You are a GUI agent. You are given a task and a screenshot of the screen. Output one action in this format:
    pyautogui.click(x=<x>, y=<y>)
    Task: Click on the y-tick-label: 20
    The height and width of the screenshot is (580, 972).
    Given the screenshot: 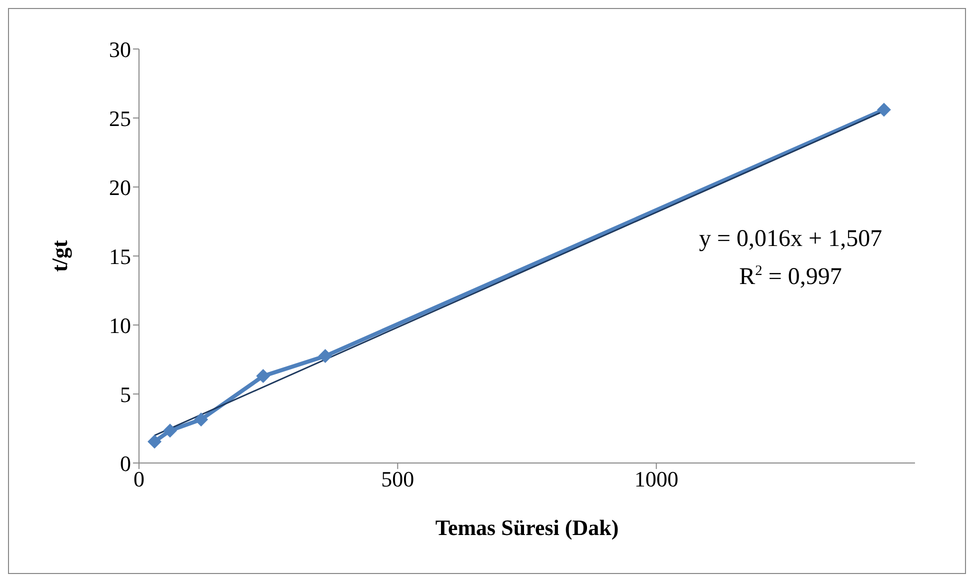 What is the action you would take?
    pyautogui.click(x=120, y=187)
    